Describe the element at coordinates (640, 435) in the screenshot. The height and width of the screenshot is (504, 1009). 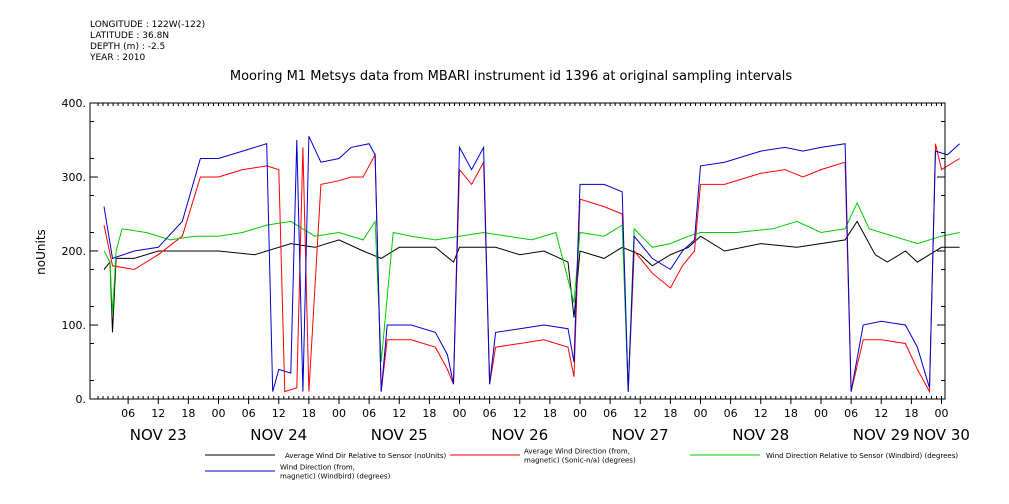
I see `x-day-label: NOV 27` at that location.